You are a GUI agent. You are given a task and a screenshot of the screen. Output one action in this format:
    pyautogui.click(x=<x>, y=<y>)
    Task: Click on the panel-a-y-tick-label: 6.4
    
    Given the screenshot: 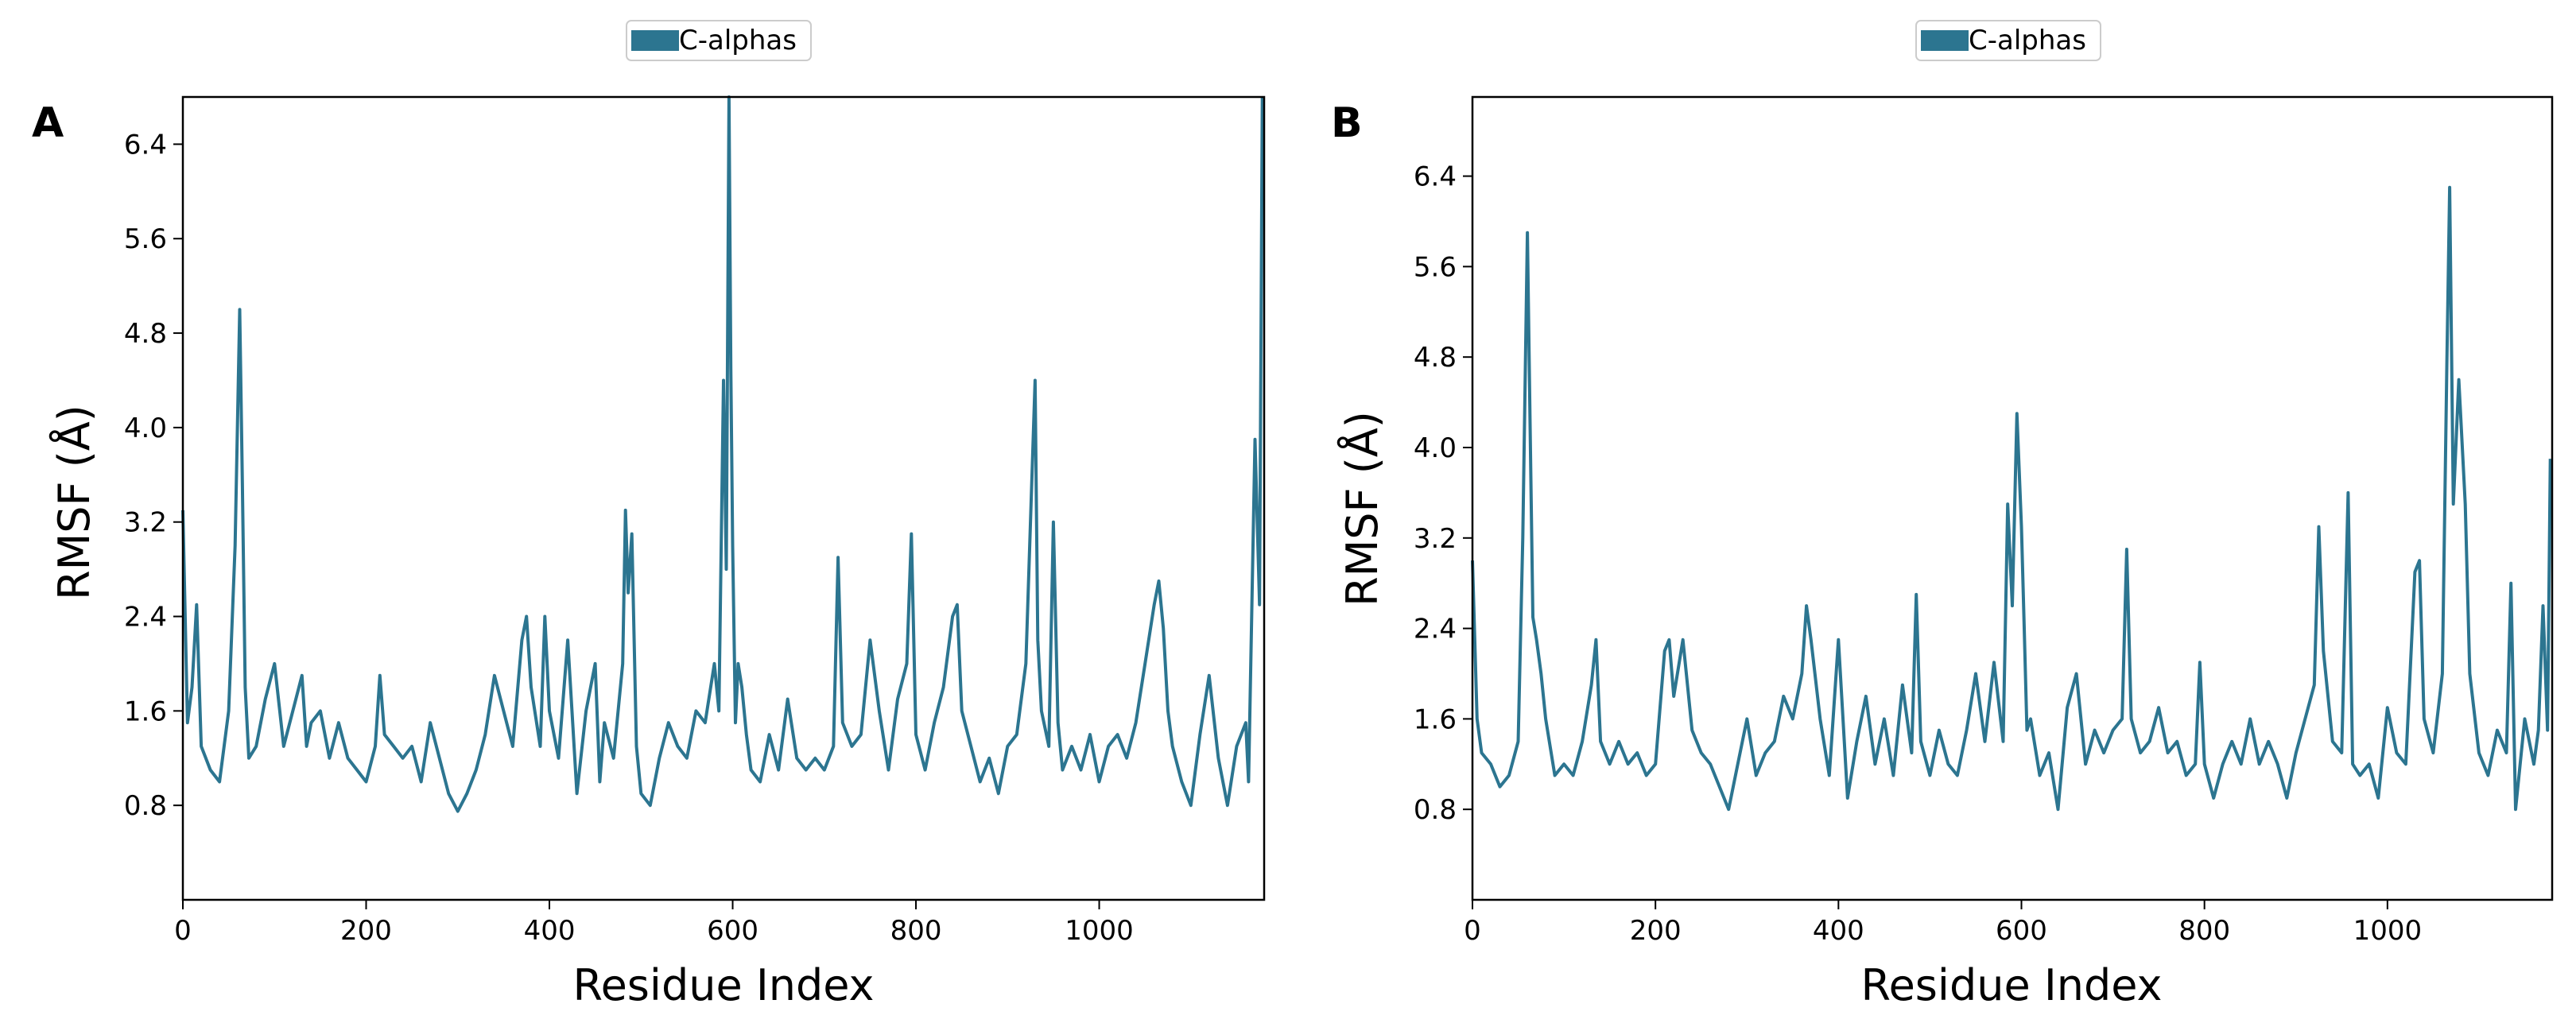 What is the action you would take?
    pyautogui.click(x=146, y=145)
    